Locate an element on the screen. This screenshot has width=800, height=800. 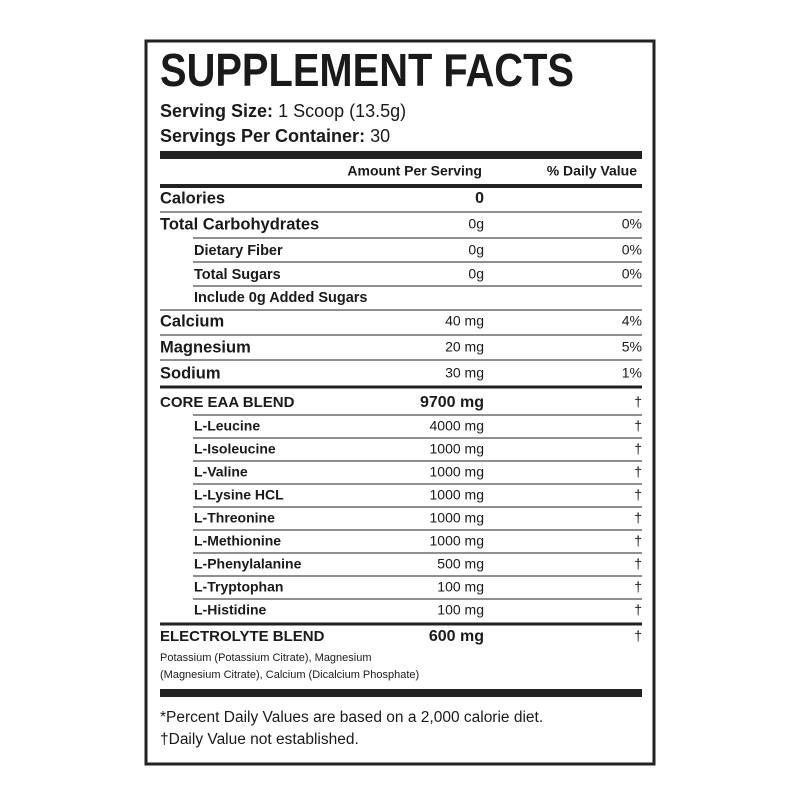
serving-size: Serving Size: 1 Scoop (13.5g) is located at coordinates (283, 111).